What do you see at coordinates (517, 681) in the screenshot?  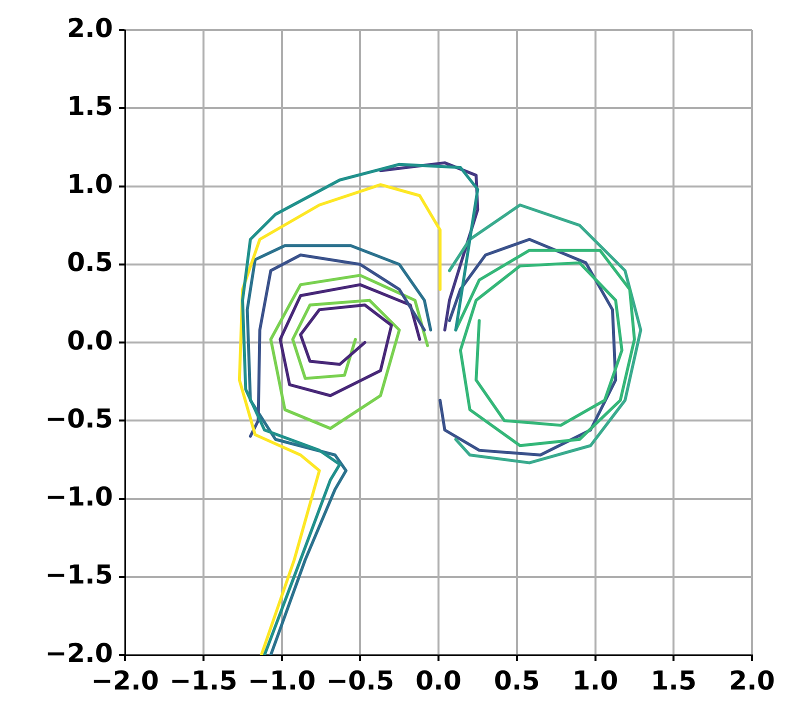 I see `x-tick-label: 0.5` at bounding box center [517, 681].